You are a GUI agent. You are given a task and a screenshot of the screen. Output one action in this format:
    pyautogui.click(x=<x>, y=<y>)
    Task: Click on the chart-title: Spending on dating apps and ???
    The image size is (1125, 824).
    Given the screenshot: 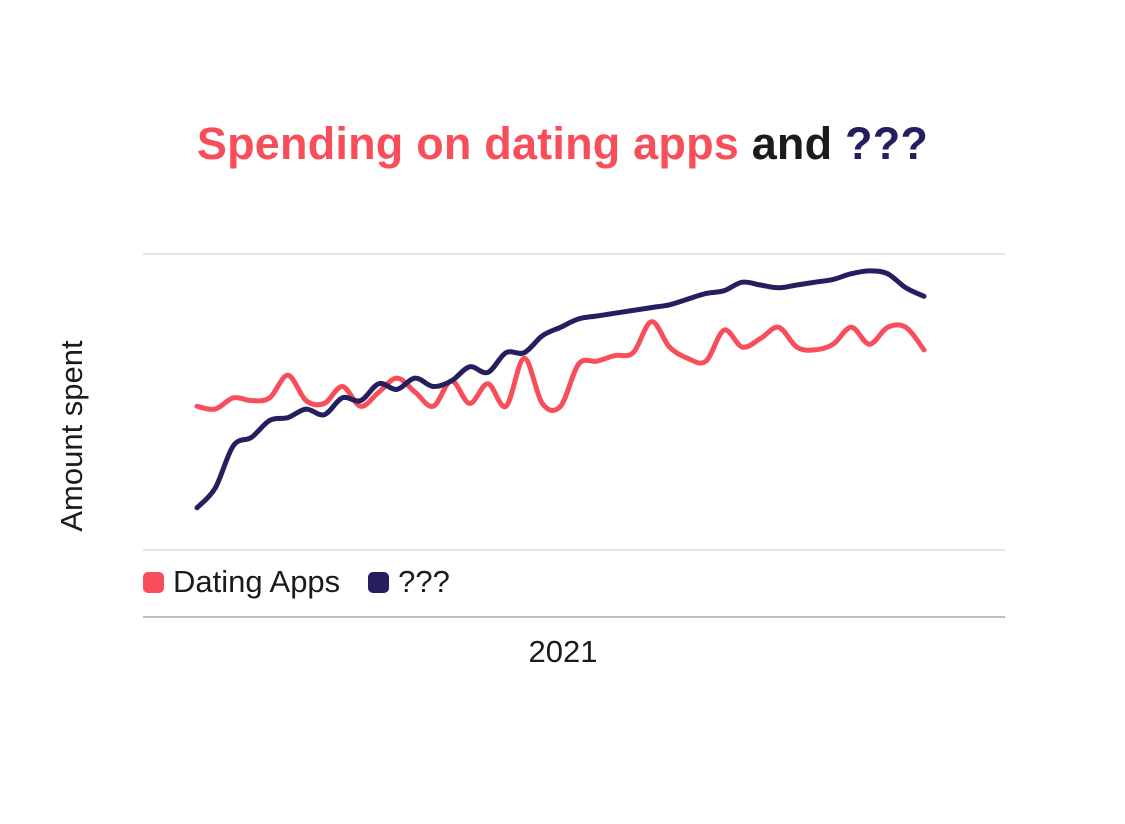 What is the action you would take?
    pyautogui.click(x=562, y=144)
    